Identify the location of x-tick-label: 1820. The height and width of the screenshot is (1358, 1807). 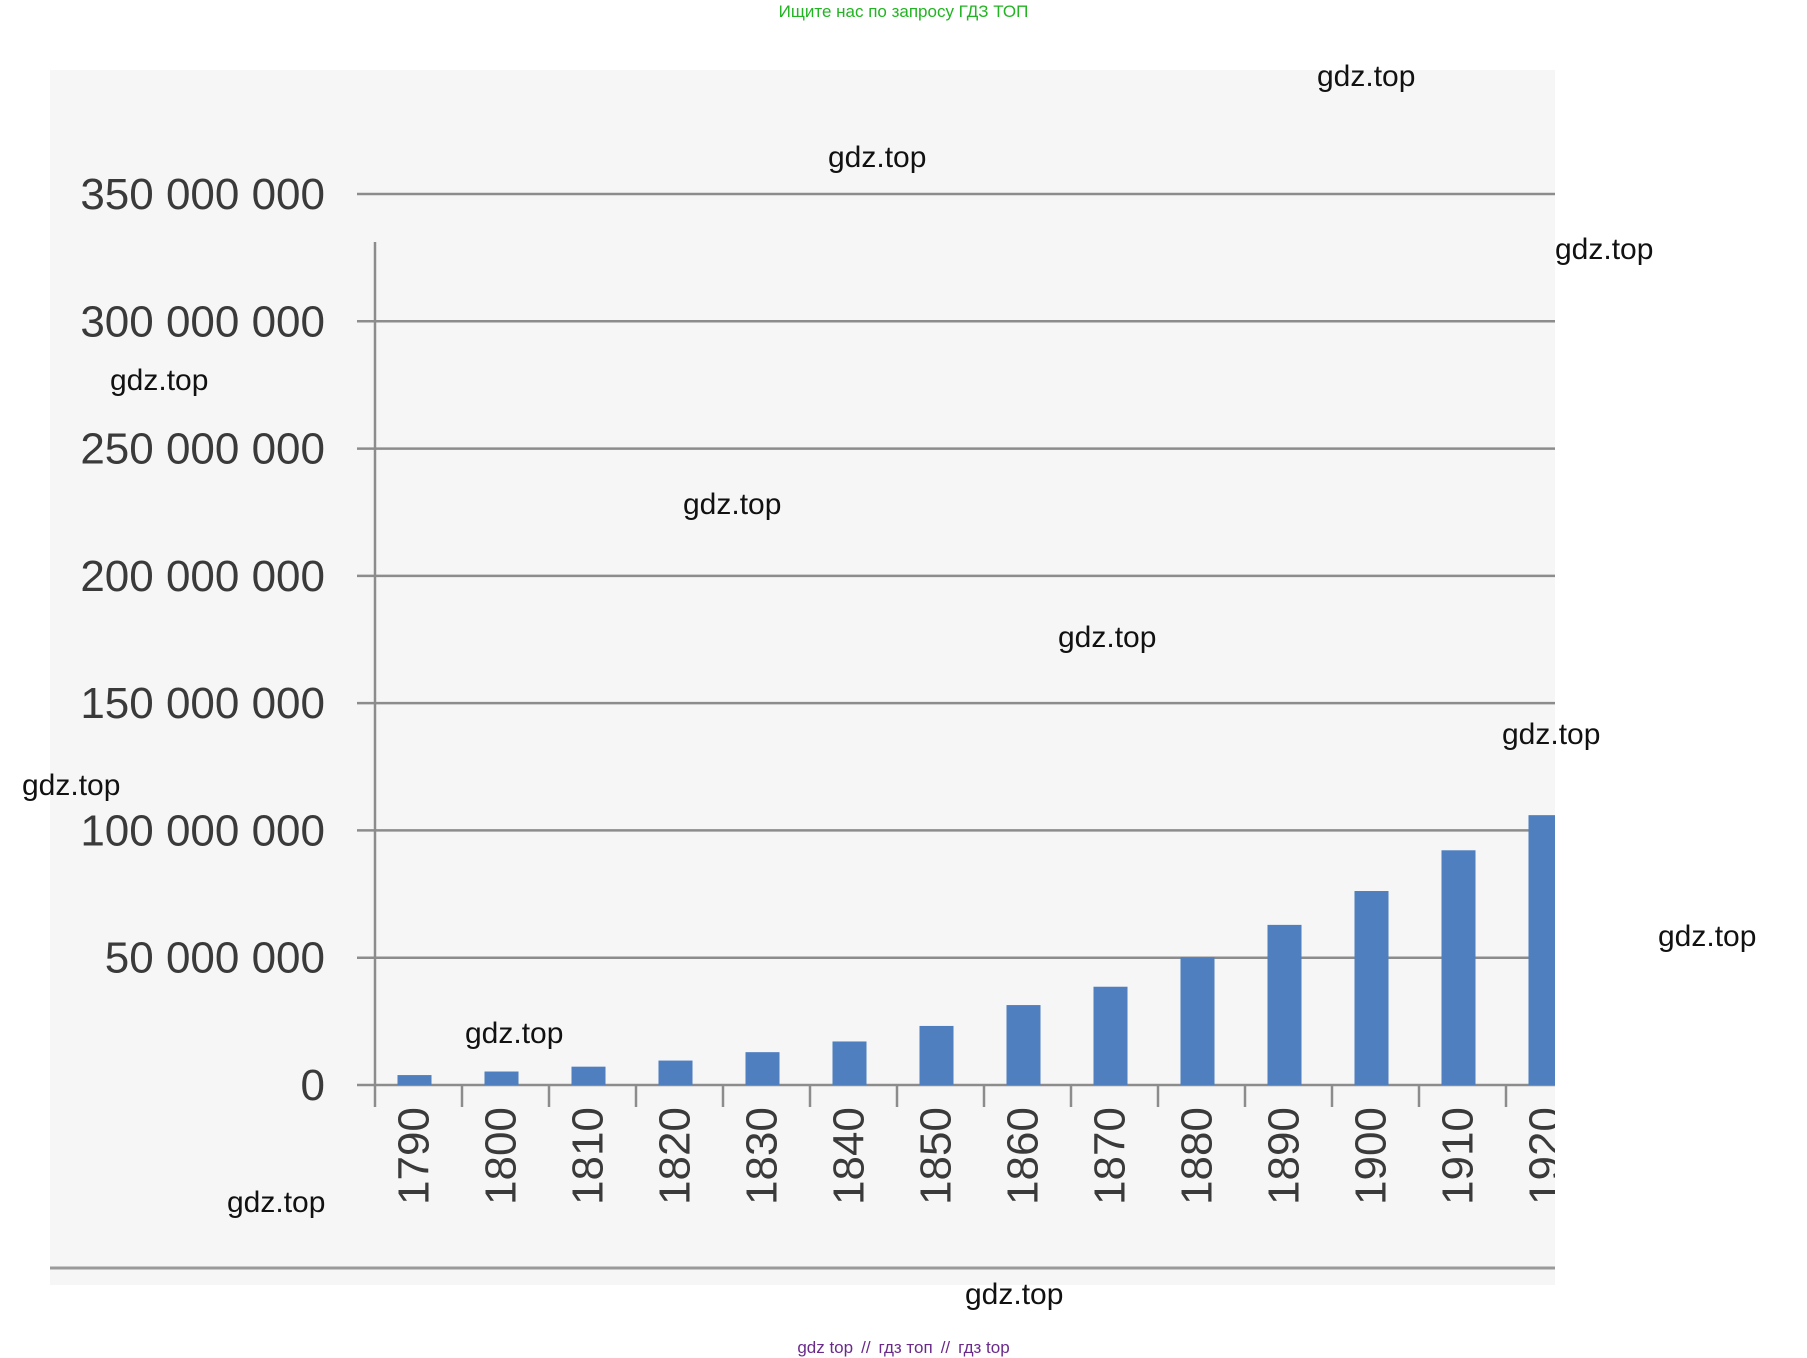
(675, 1156).